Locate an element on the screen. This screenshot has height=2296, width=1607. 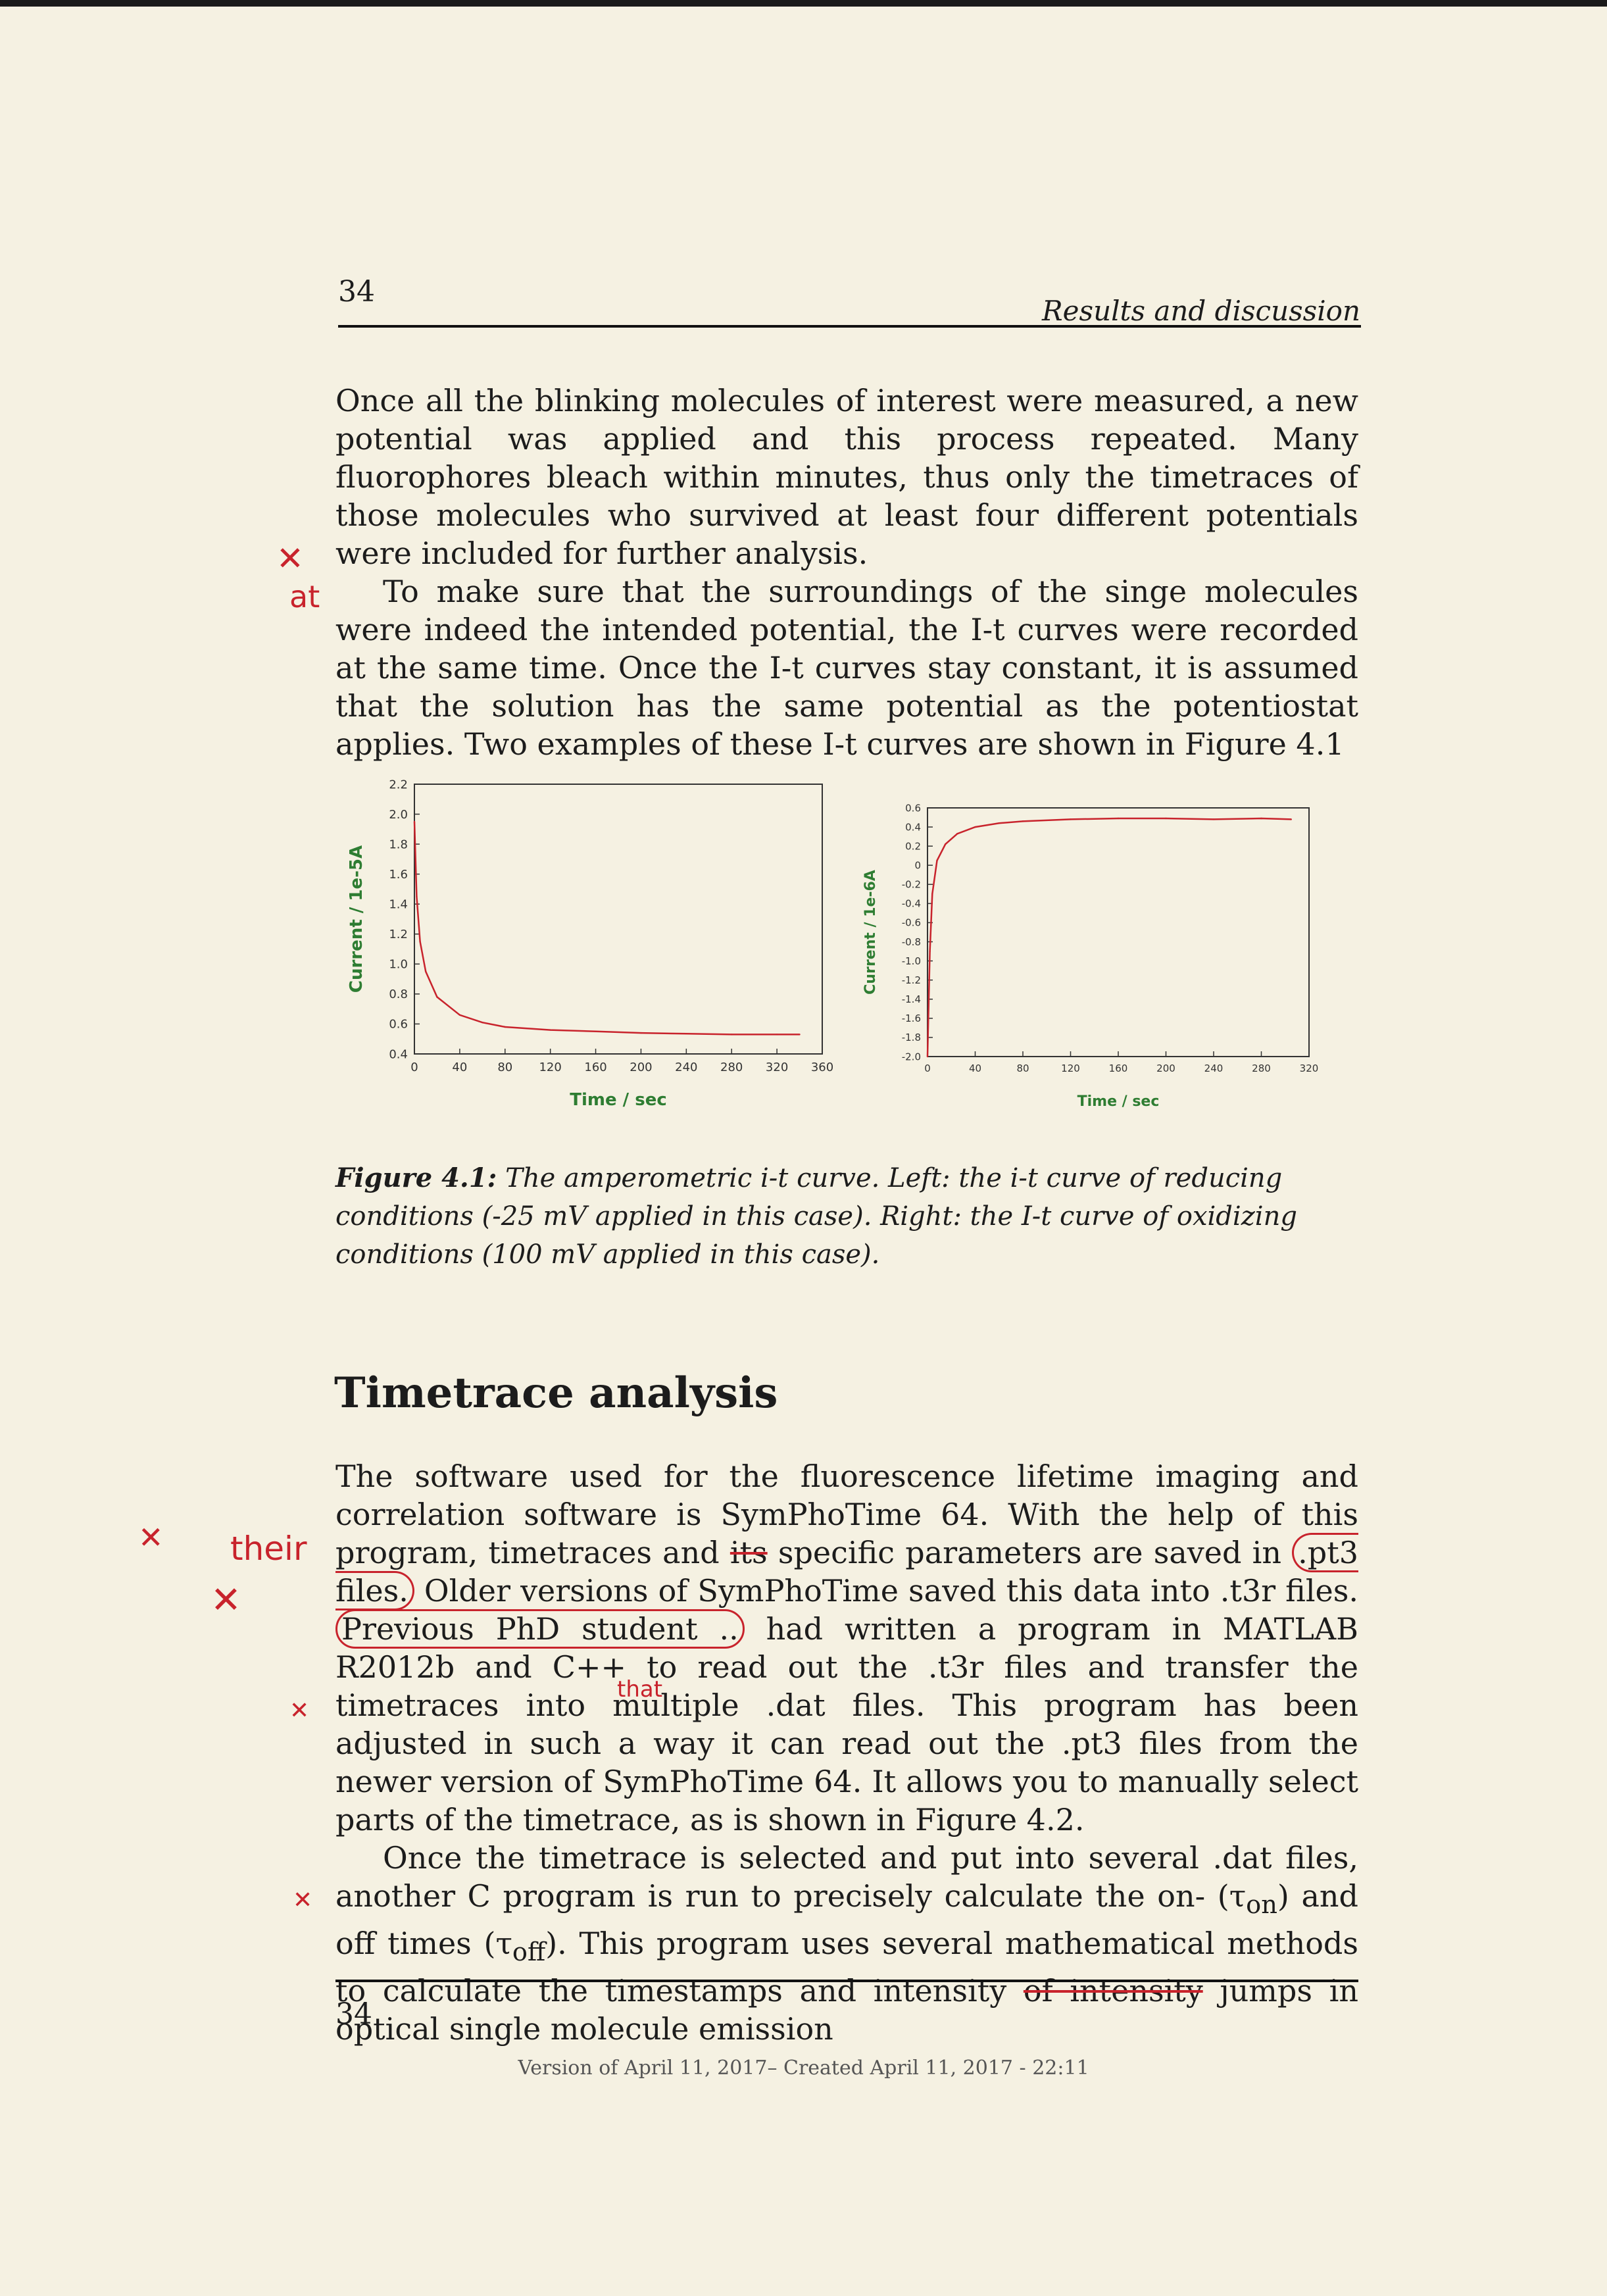
y-tick-label: 0 is located at coordinates (917, 865).